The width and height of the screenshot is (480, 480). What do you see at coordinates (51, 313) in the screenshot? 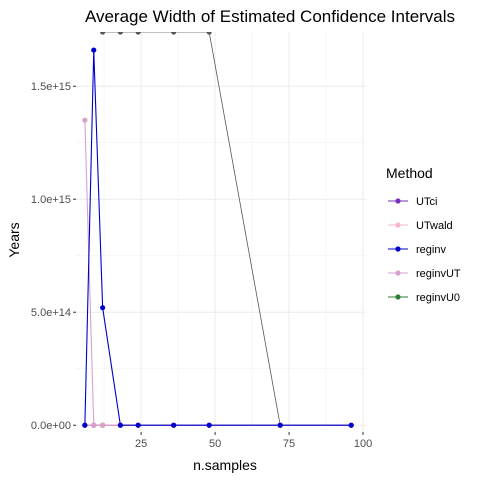
I see `y-tick-label: 5.0e+14` at bounding box center [51, 313].